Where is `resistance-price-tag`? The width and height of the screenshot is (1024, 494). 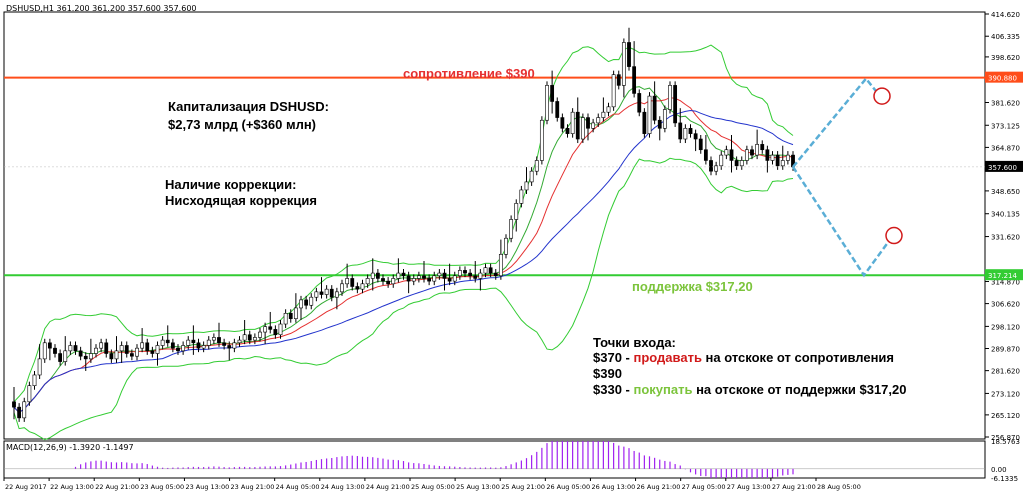 resistance-price-tag is located at coordinates (1004, 77).